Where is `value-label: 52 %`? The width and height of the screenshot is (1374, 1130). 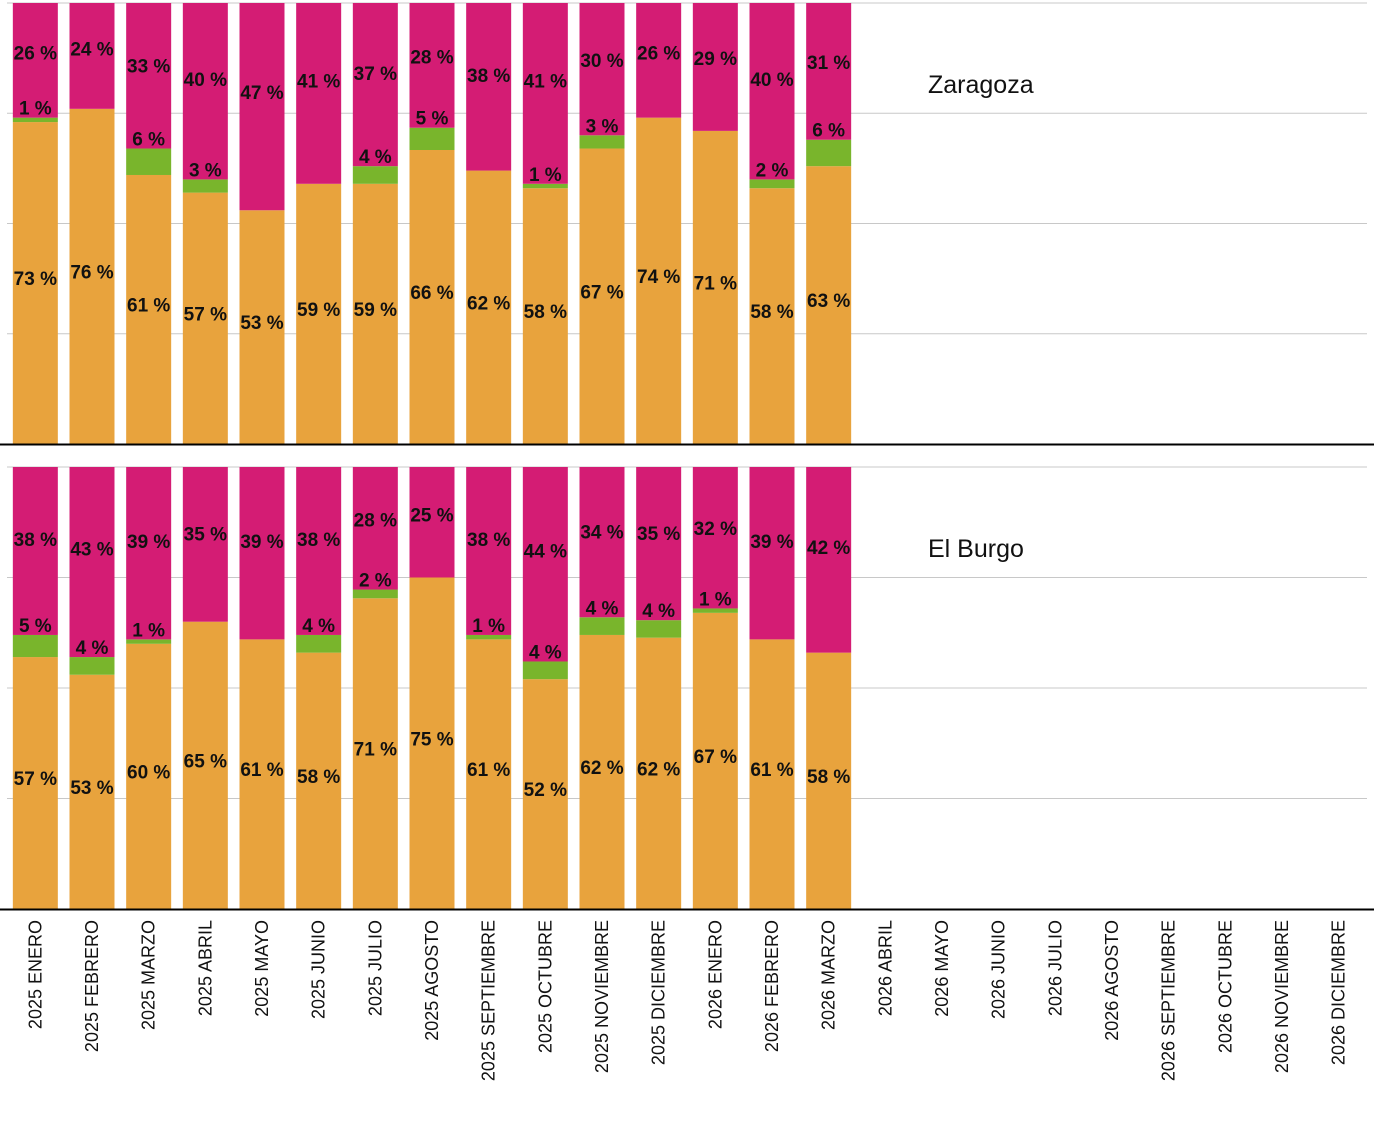 value-label: 52 % is located at coordinates (545, 790).